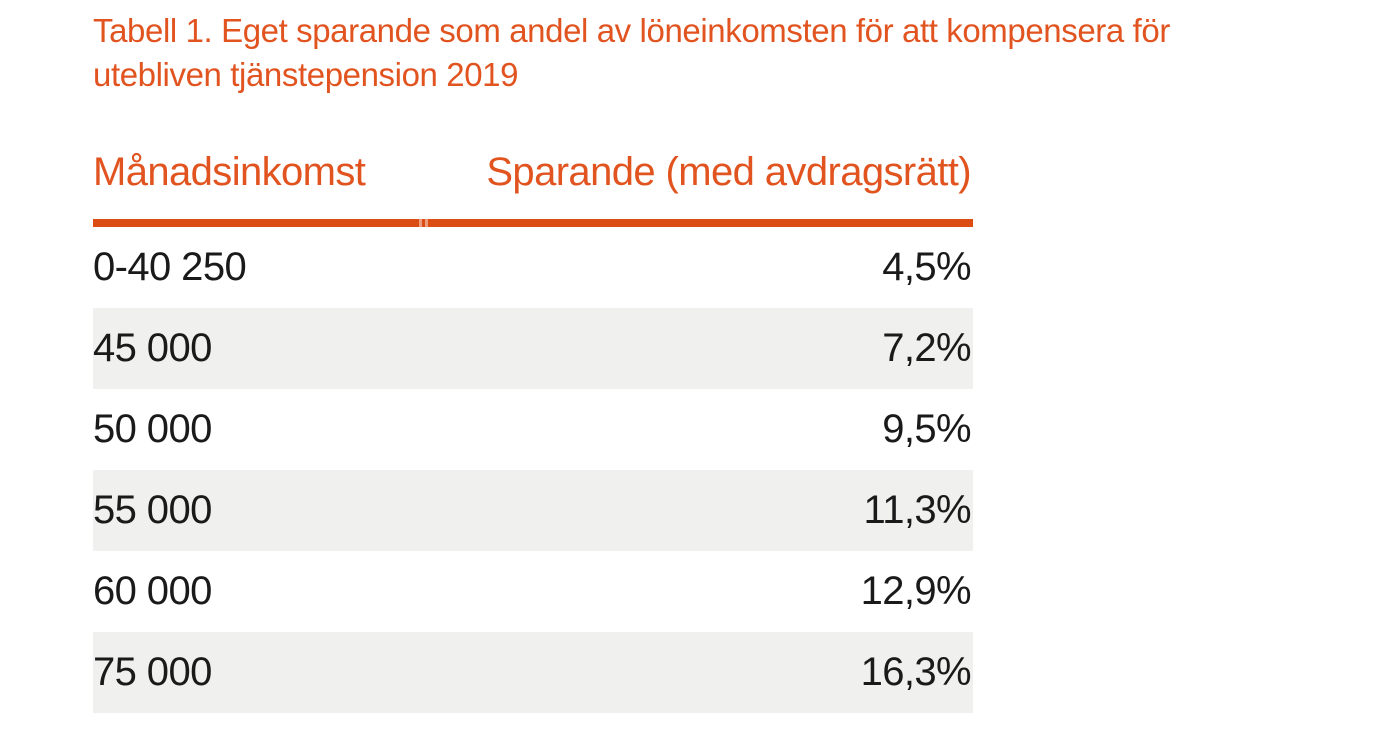  Describe the element at coordinates (152, 591) in the screenshot. I see `income-cell: 60 000` at that location.